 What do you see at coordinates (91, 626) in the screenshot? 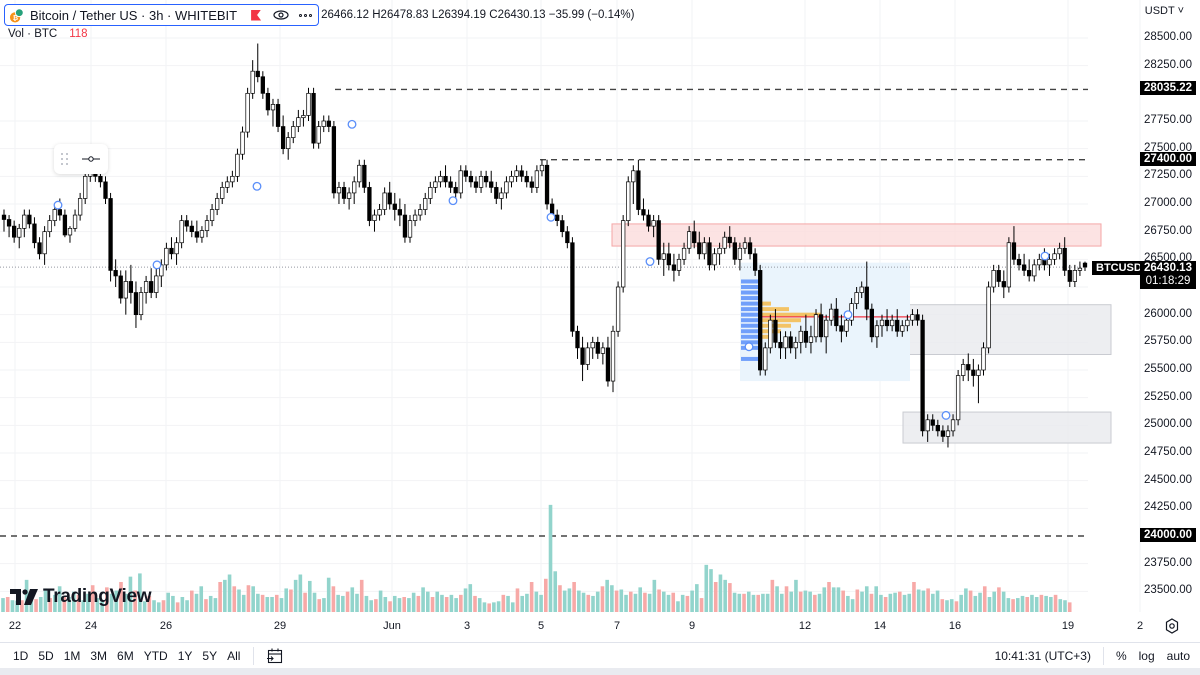
I see `time-tick-label: 24` at bounding box center [91, 626].